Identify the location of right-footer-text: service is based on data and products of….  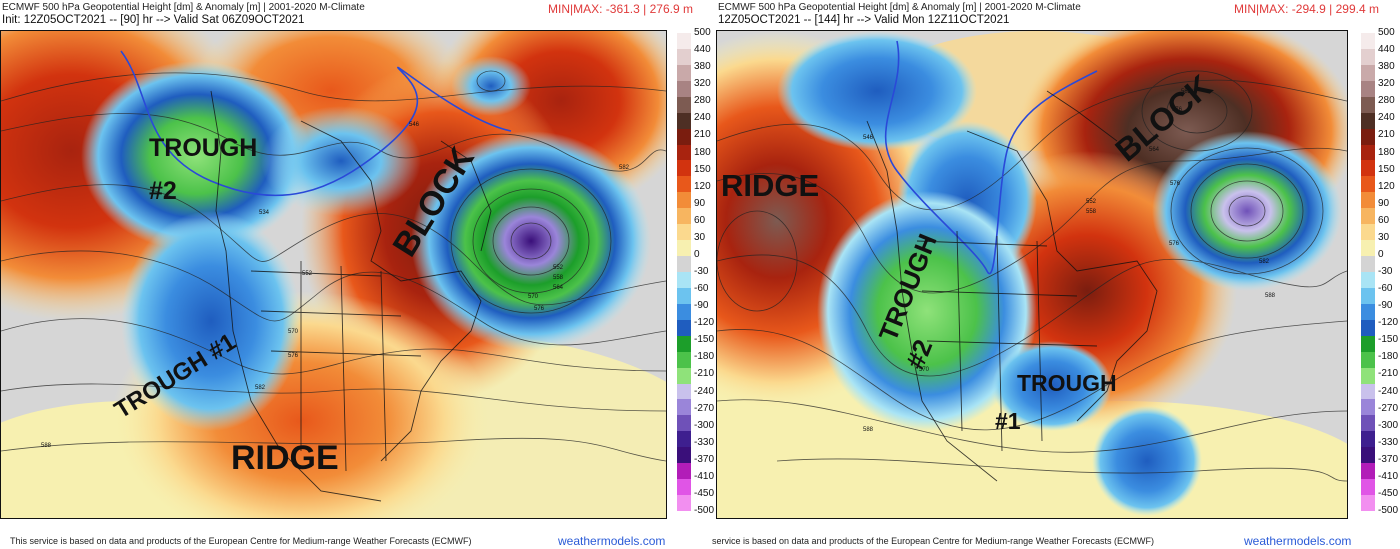
(933, 541).